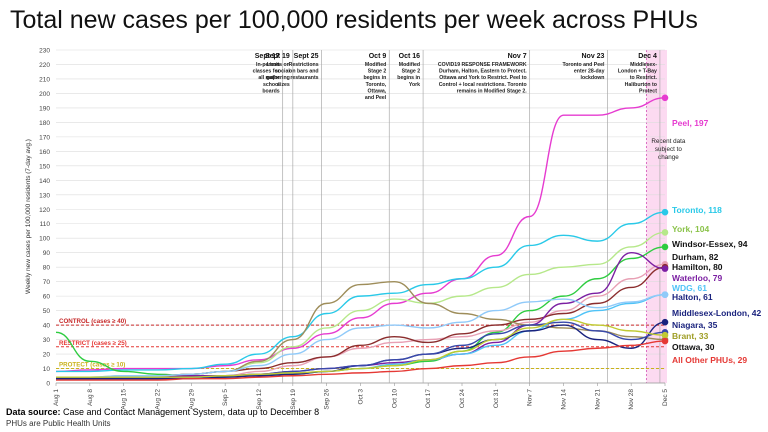  Describe the element at coordinates (690, 336) in the screenshot. I see `series-end-label: Brant, 33` at that location.